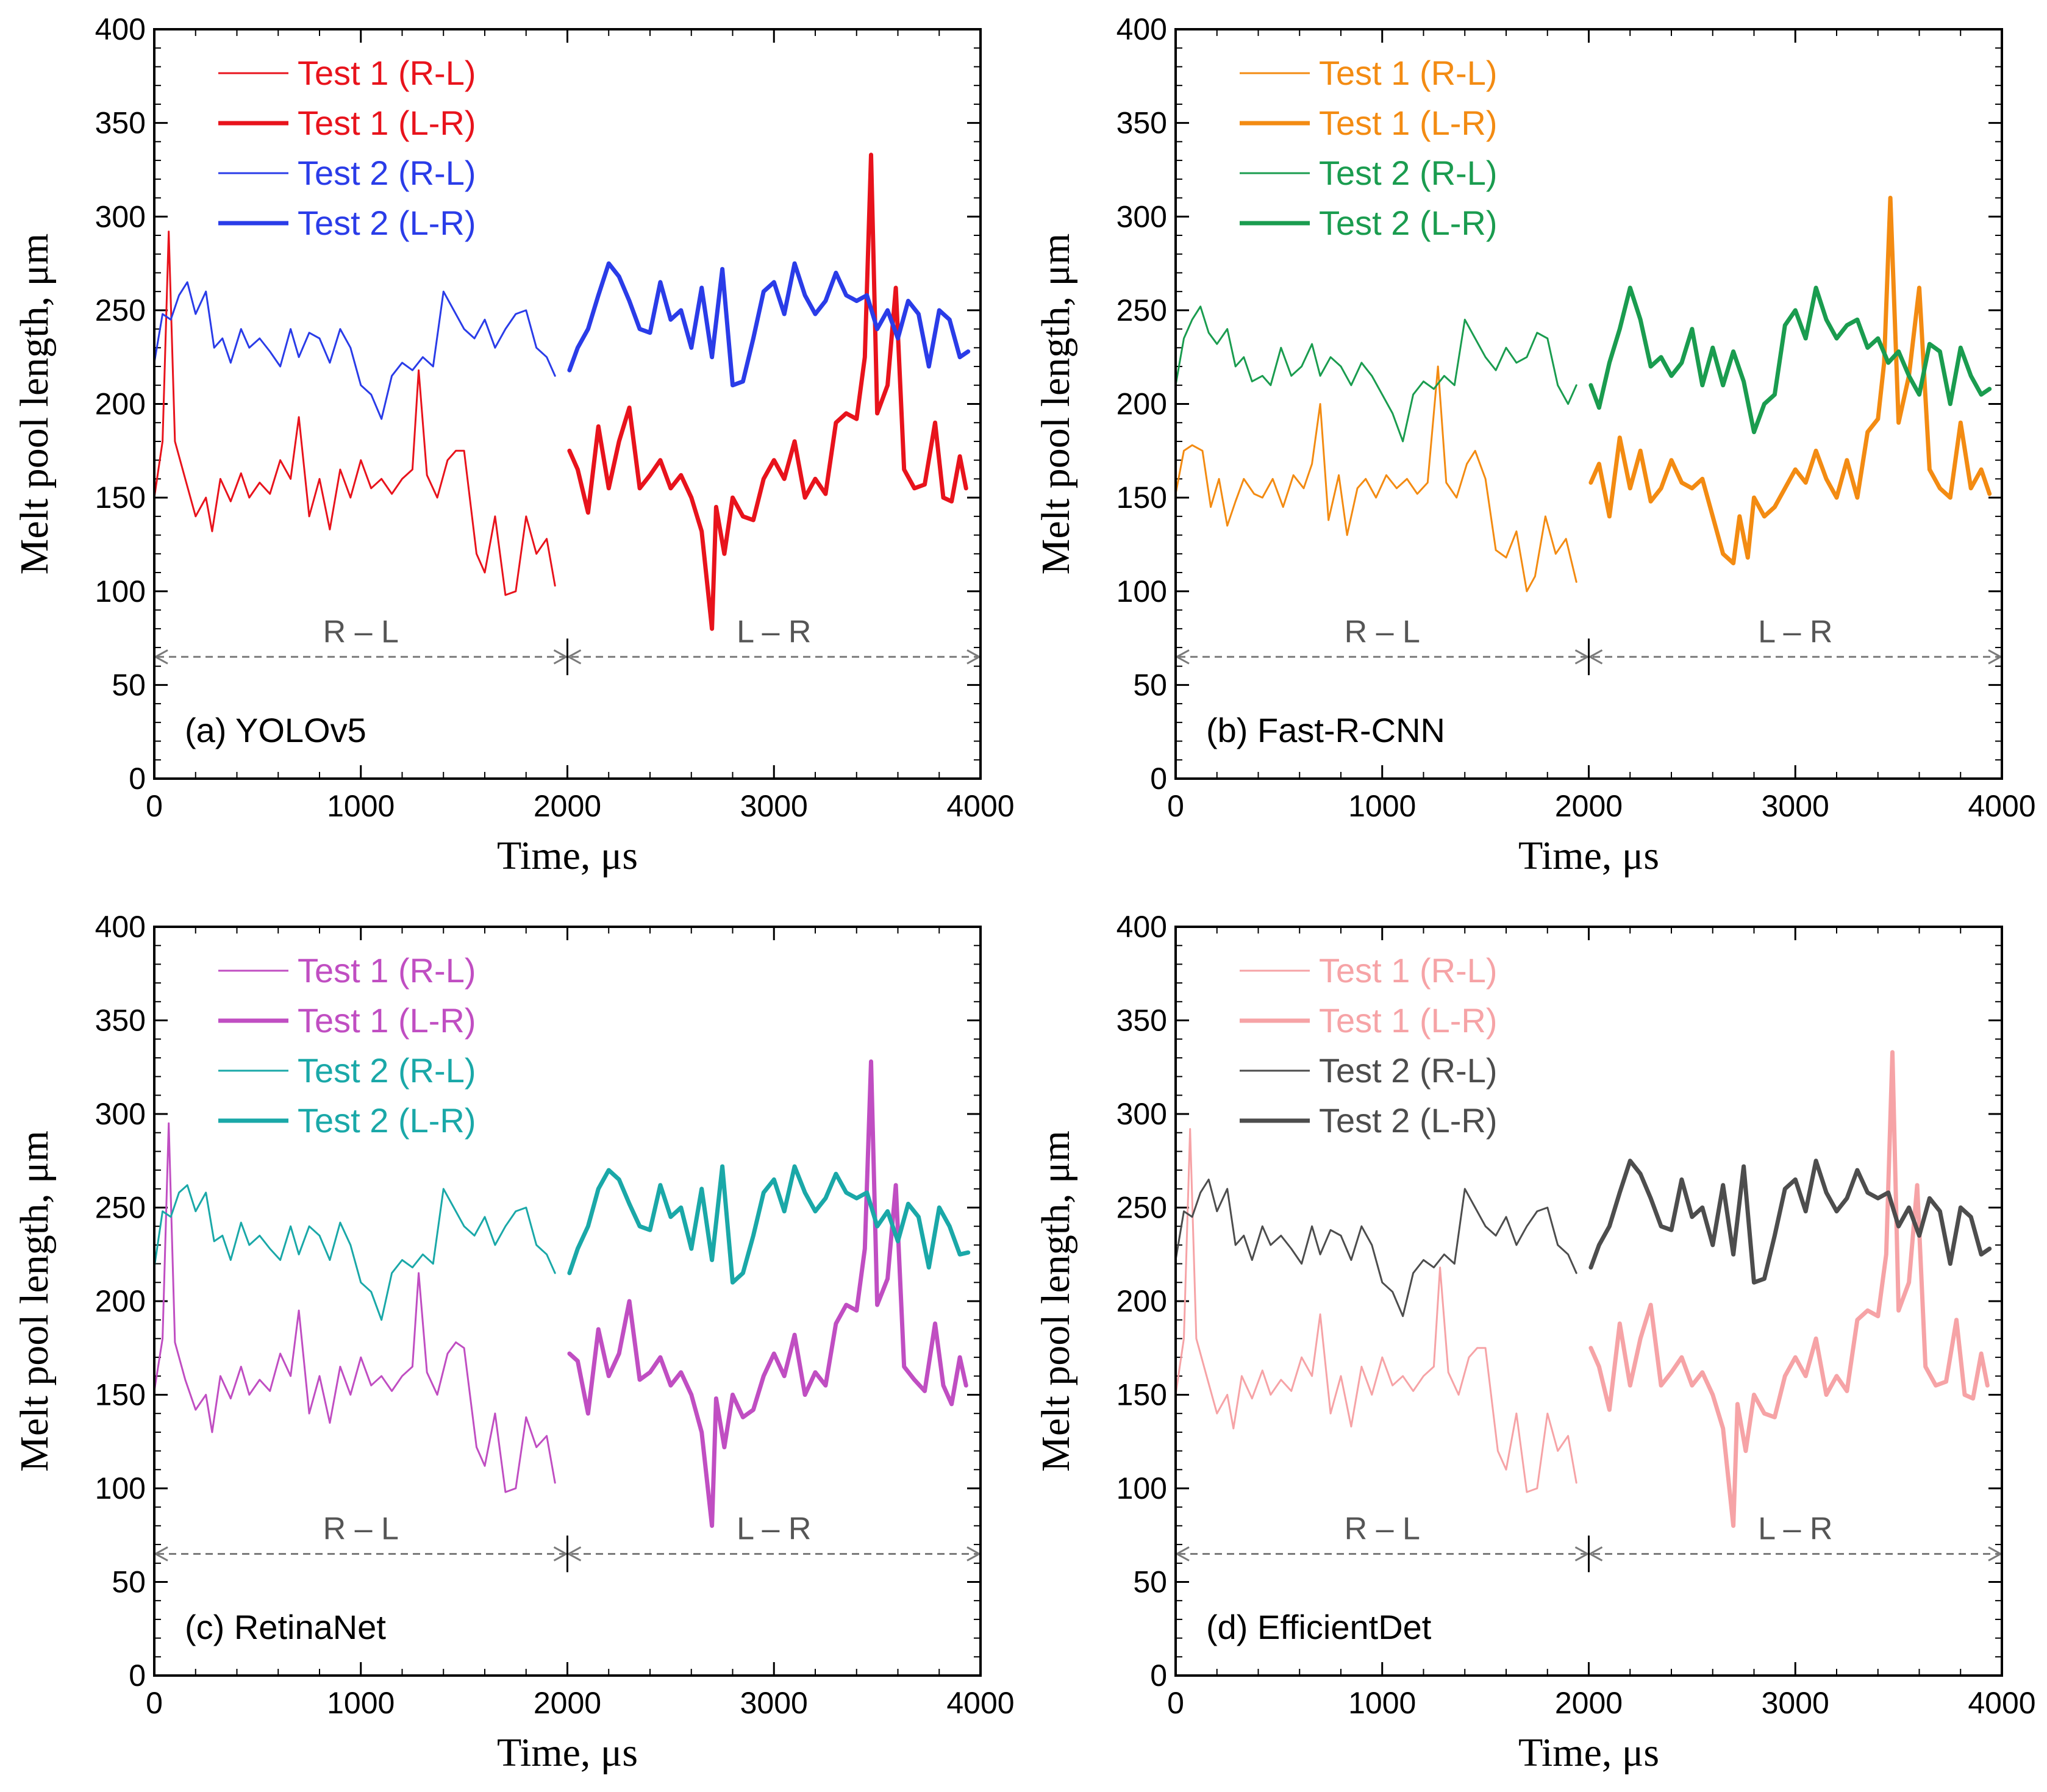 Image resolution: width=2047 pixels, height=1792 pixels. Describe the element at coordinates (1409, 73) in the screenshot. I see `legend-label-1: Test 1 (R-L)` at that location.